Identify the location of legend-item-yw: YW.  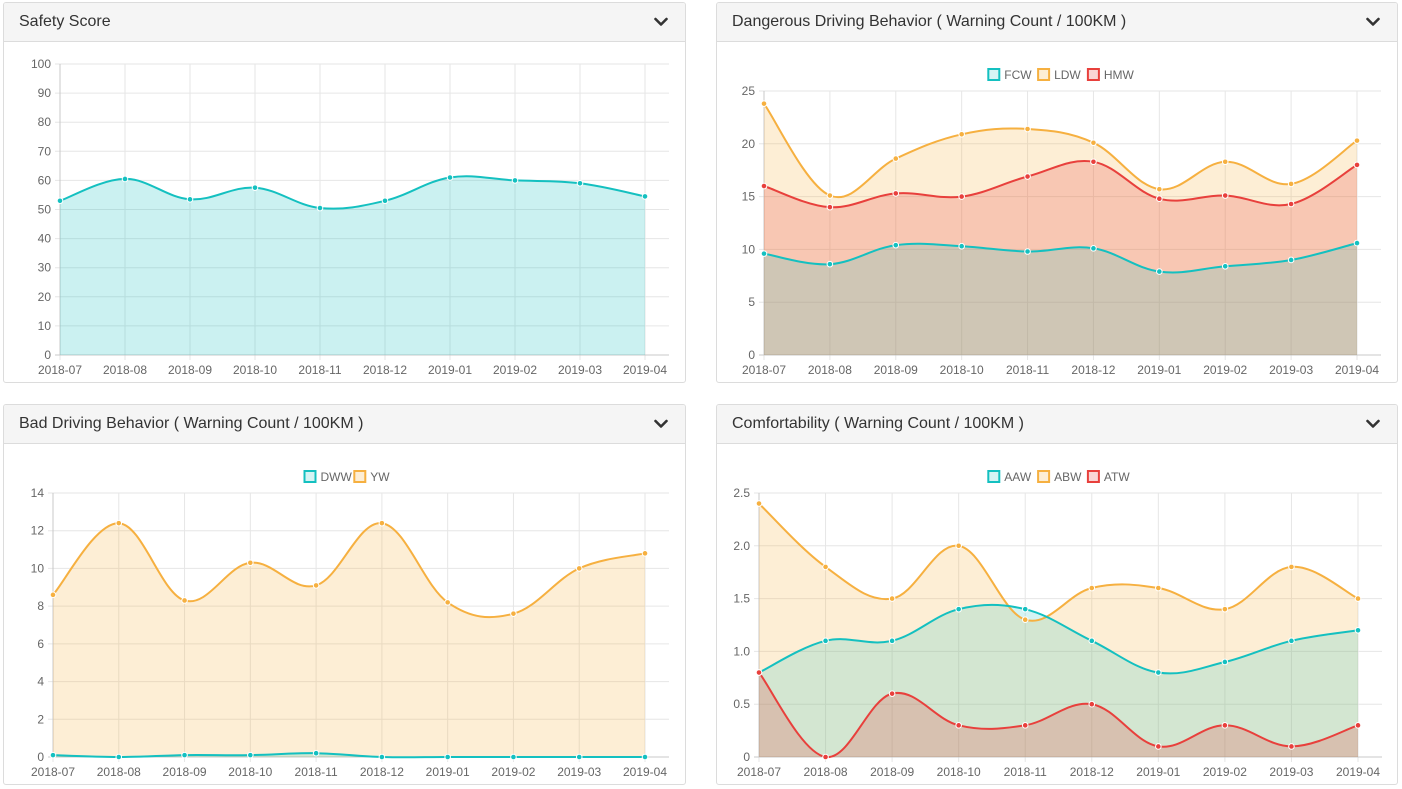
(371, 477).